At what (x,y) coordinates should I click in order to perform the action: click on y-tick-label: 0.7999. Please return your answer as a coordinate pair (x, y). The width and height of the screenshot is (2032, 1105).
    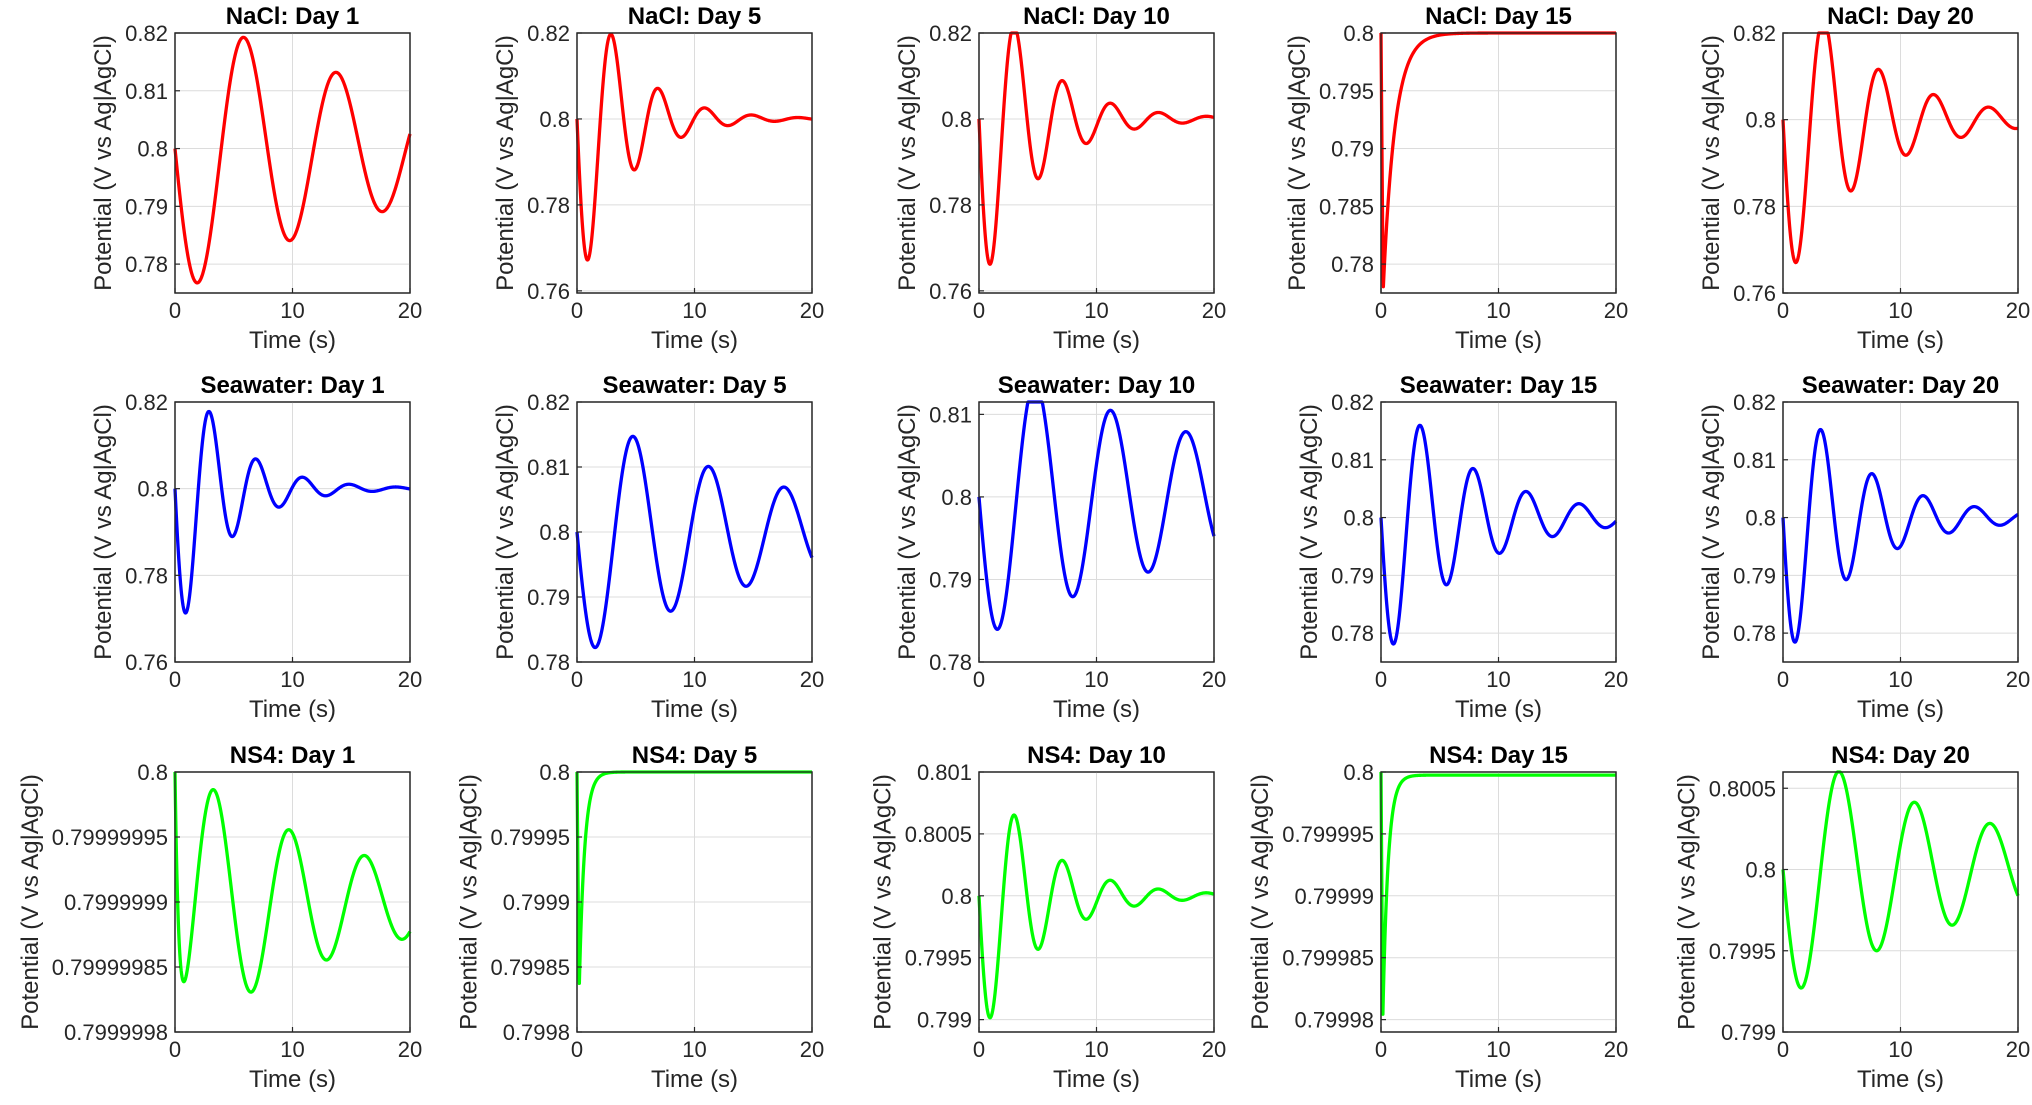
    Looking at the image, I should click on (536, 902).